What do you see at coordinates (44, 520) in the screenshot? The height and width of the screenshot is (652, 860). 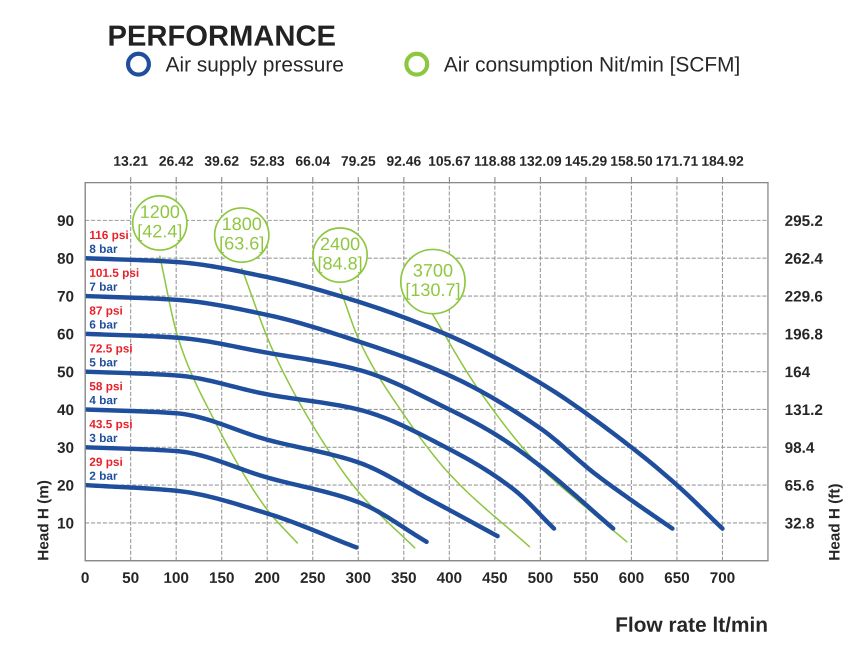 I see `y-axis-title: Head H (m)` at bounding box center [44, 520].